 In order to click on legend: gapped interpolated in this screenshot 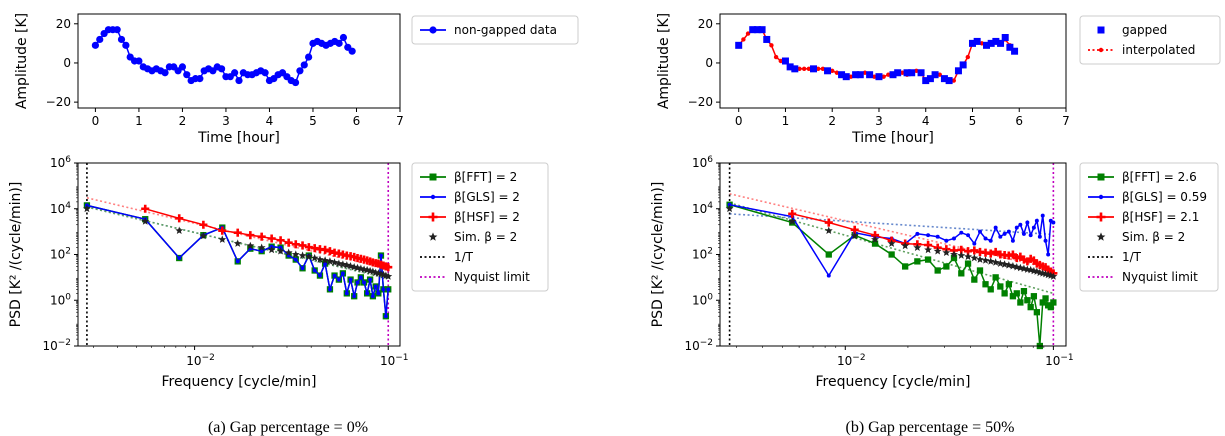, I will do `click(1150, 40)`.